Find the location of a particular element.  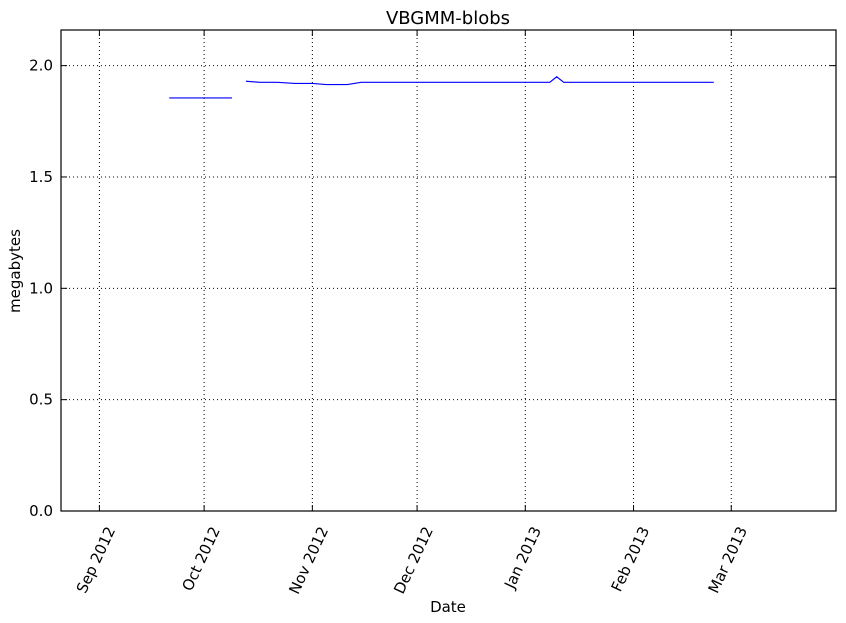

y-tick-label: 0.5 is located at coordinates (41, 400).